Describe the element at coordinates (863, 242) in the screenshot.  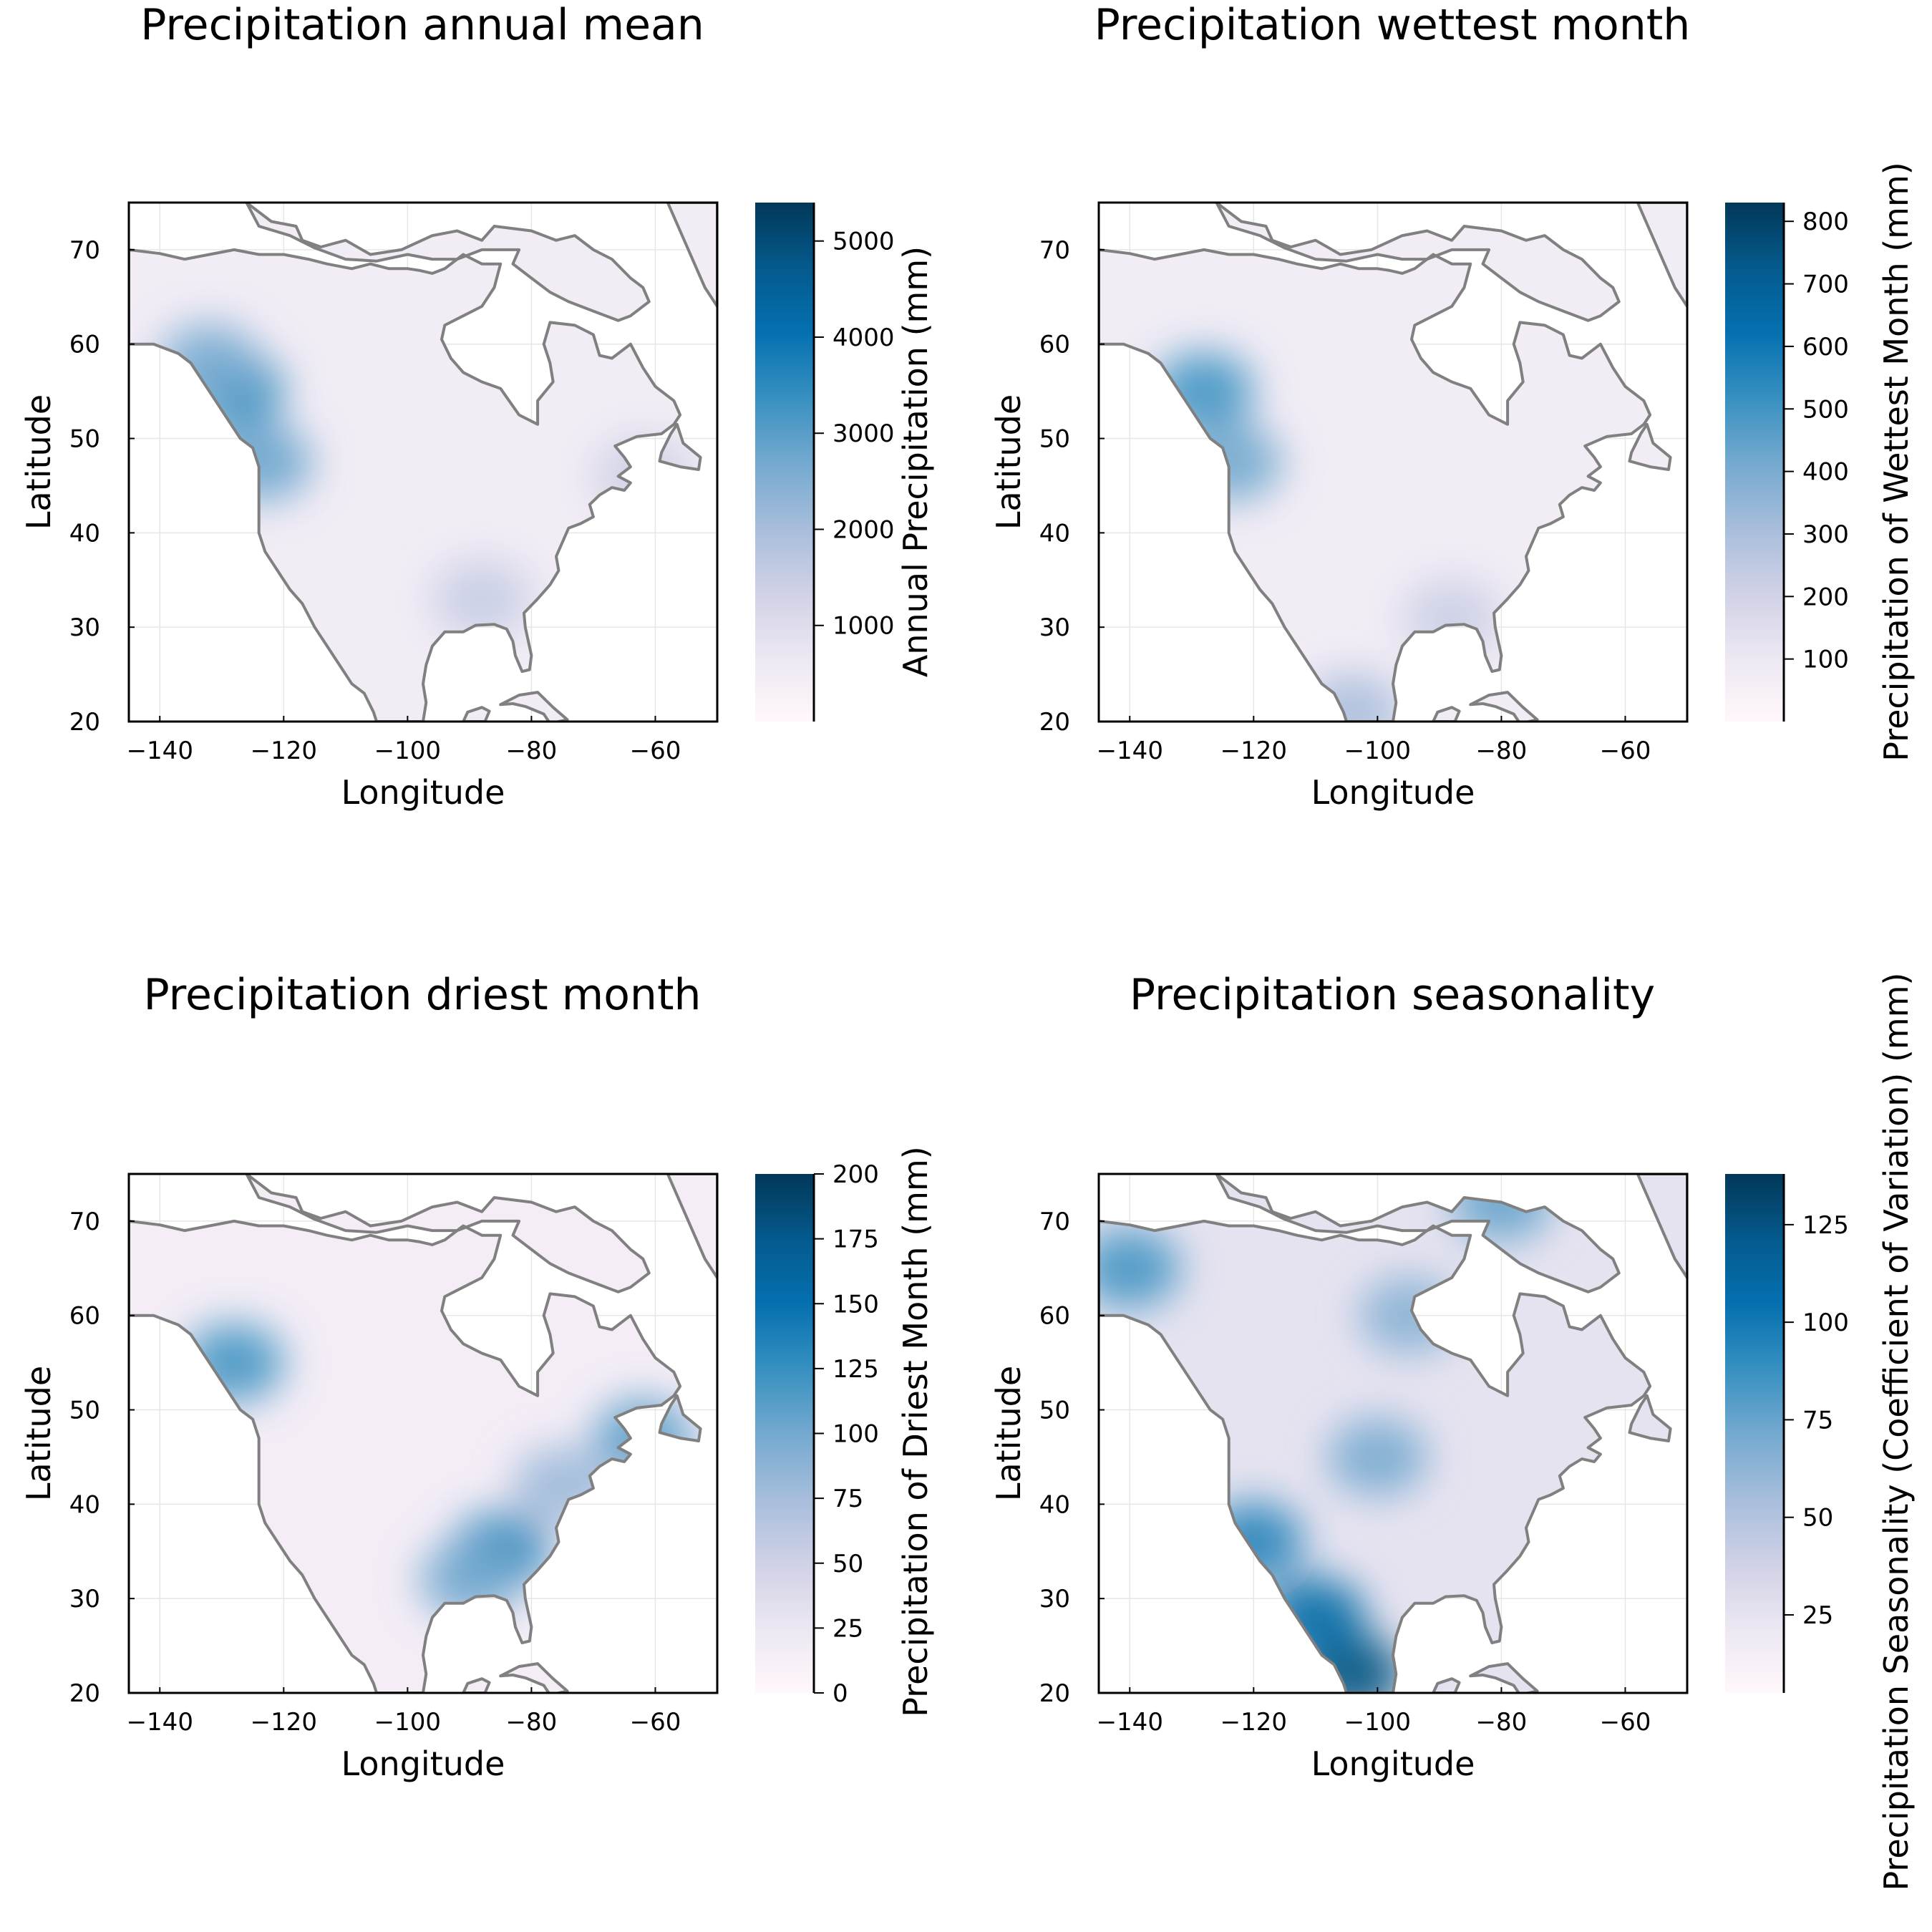
I see `colorbar-tick-label: 5000` at that location.